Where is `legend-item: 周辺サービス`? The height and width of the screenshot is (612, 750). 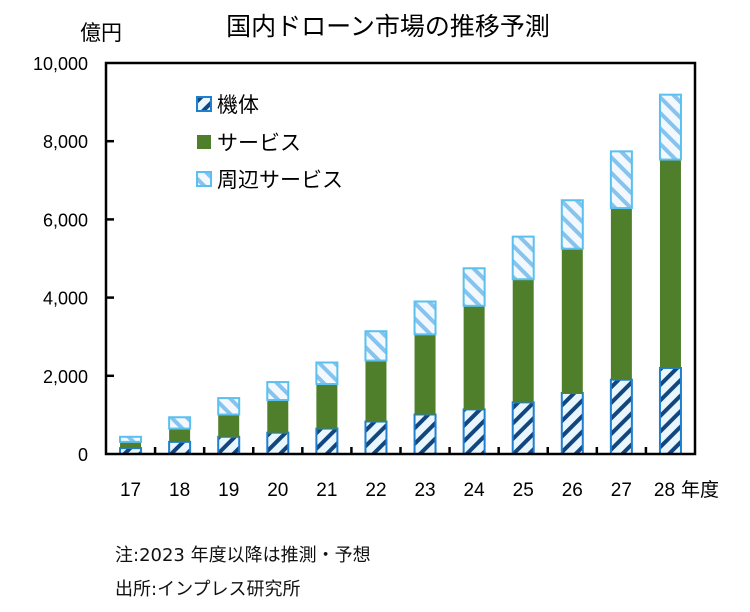
legend-item: 周辺サービス is located at coordinates (269, 180).